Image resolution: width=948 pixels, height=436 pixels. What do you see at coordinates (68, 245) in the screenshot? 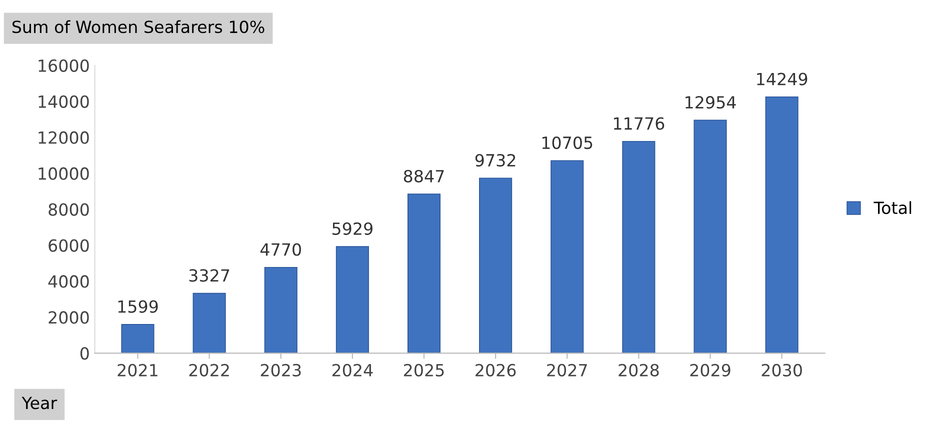
I see `y-tick-label: 6000` at bounding box center [68, 245].